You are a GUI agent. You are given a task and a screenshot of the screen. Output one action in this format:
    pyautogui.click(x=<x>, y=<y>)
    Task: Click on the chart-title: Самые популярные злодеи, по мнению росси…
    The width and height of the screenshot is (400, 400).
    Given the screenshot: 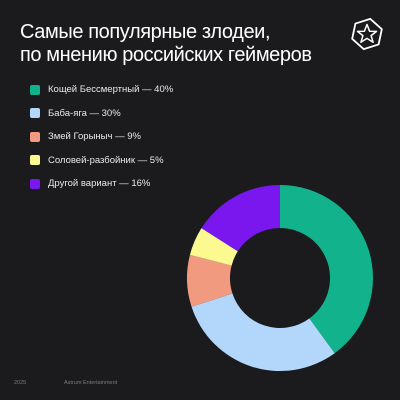 What is the action you would take?
    pyautogui.click(x=180, y=44)
    